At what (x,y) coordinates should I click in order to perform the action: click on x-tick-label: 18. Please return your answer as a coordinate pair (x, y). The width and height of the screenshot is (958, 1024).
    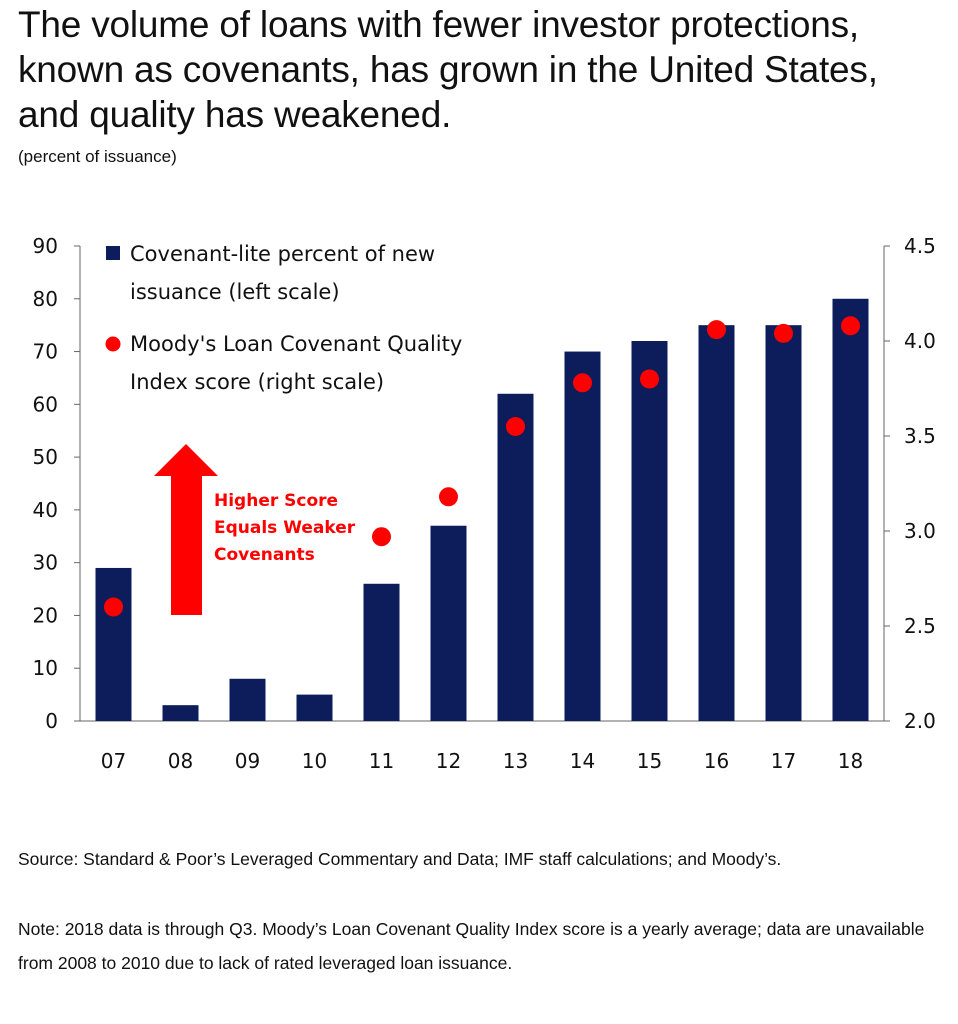
    Looking at the image, I should click on (850, 761).